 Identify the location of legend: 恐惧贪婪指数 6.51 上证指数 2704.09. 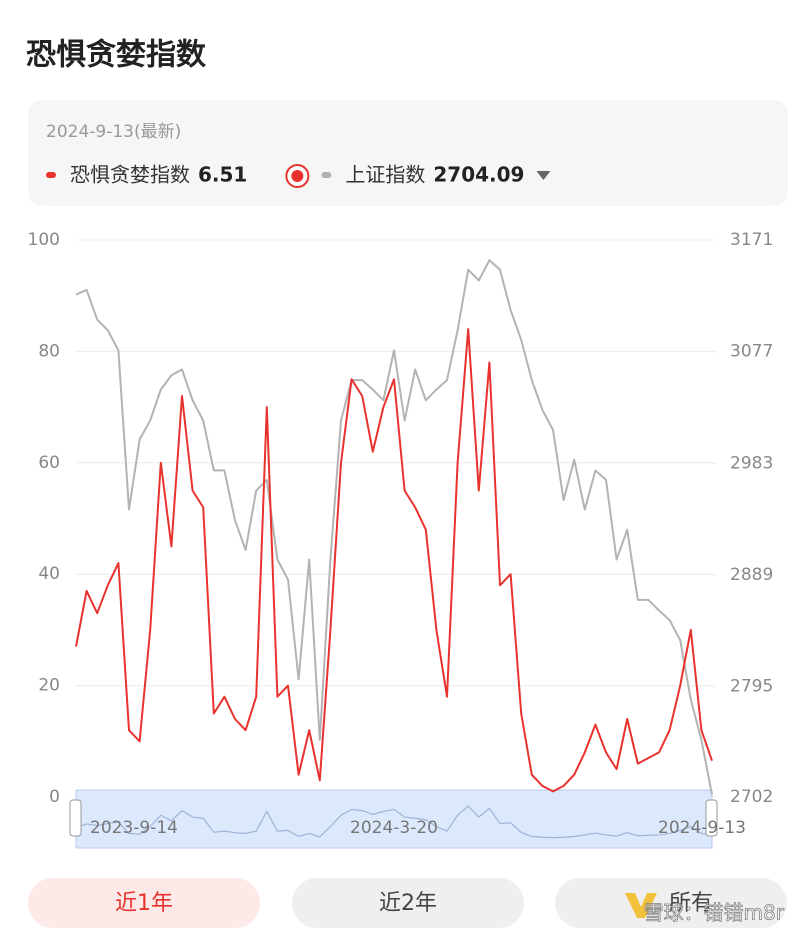
(298, 175).